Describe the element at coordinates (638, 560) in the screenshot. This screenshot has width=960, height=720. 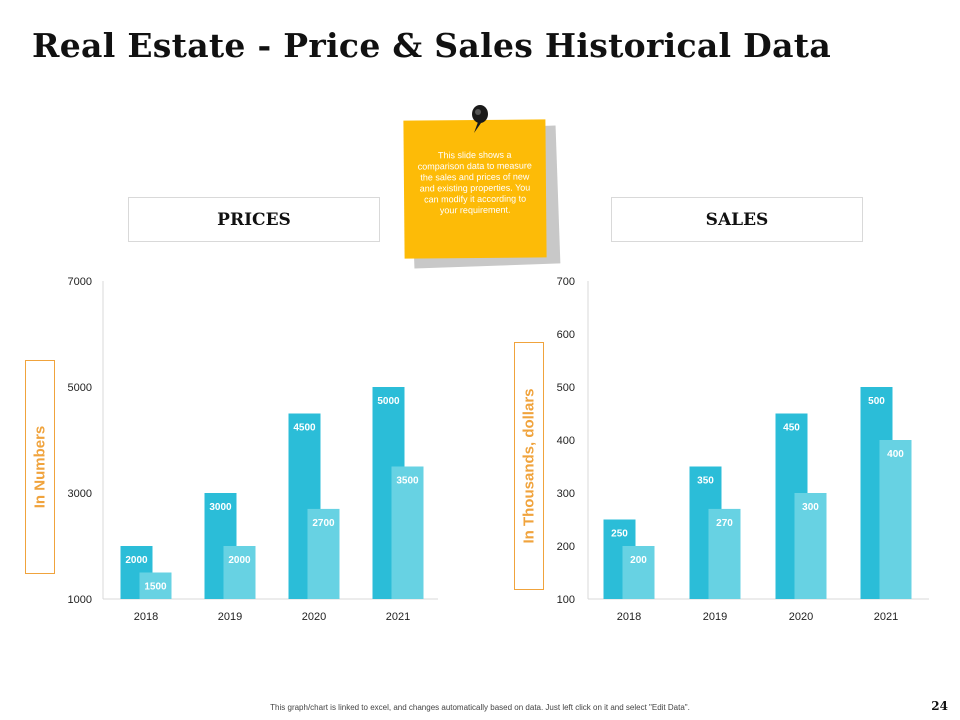
I see `sales-data-label: 200` at that location.